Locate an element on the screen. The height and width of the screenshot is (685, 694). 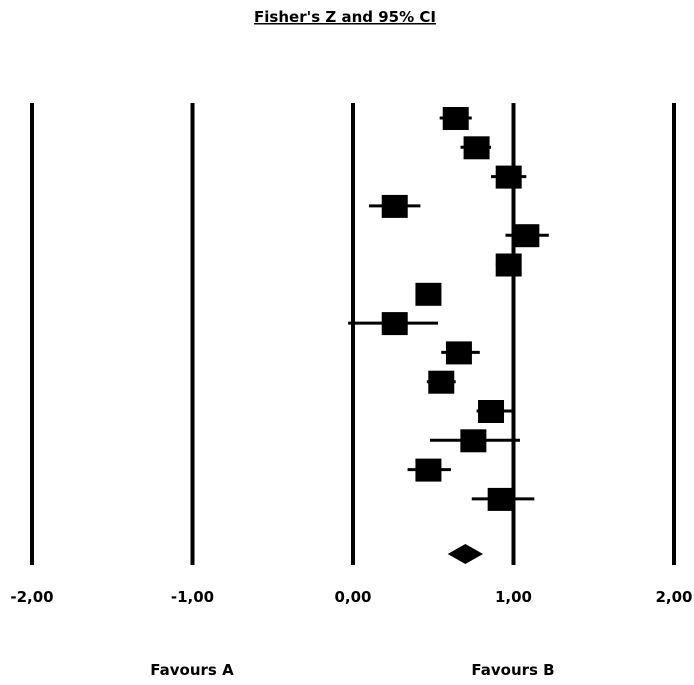
x-tick-label: -2,00 is located at coordinates (31, 597).